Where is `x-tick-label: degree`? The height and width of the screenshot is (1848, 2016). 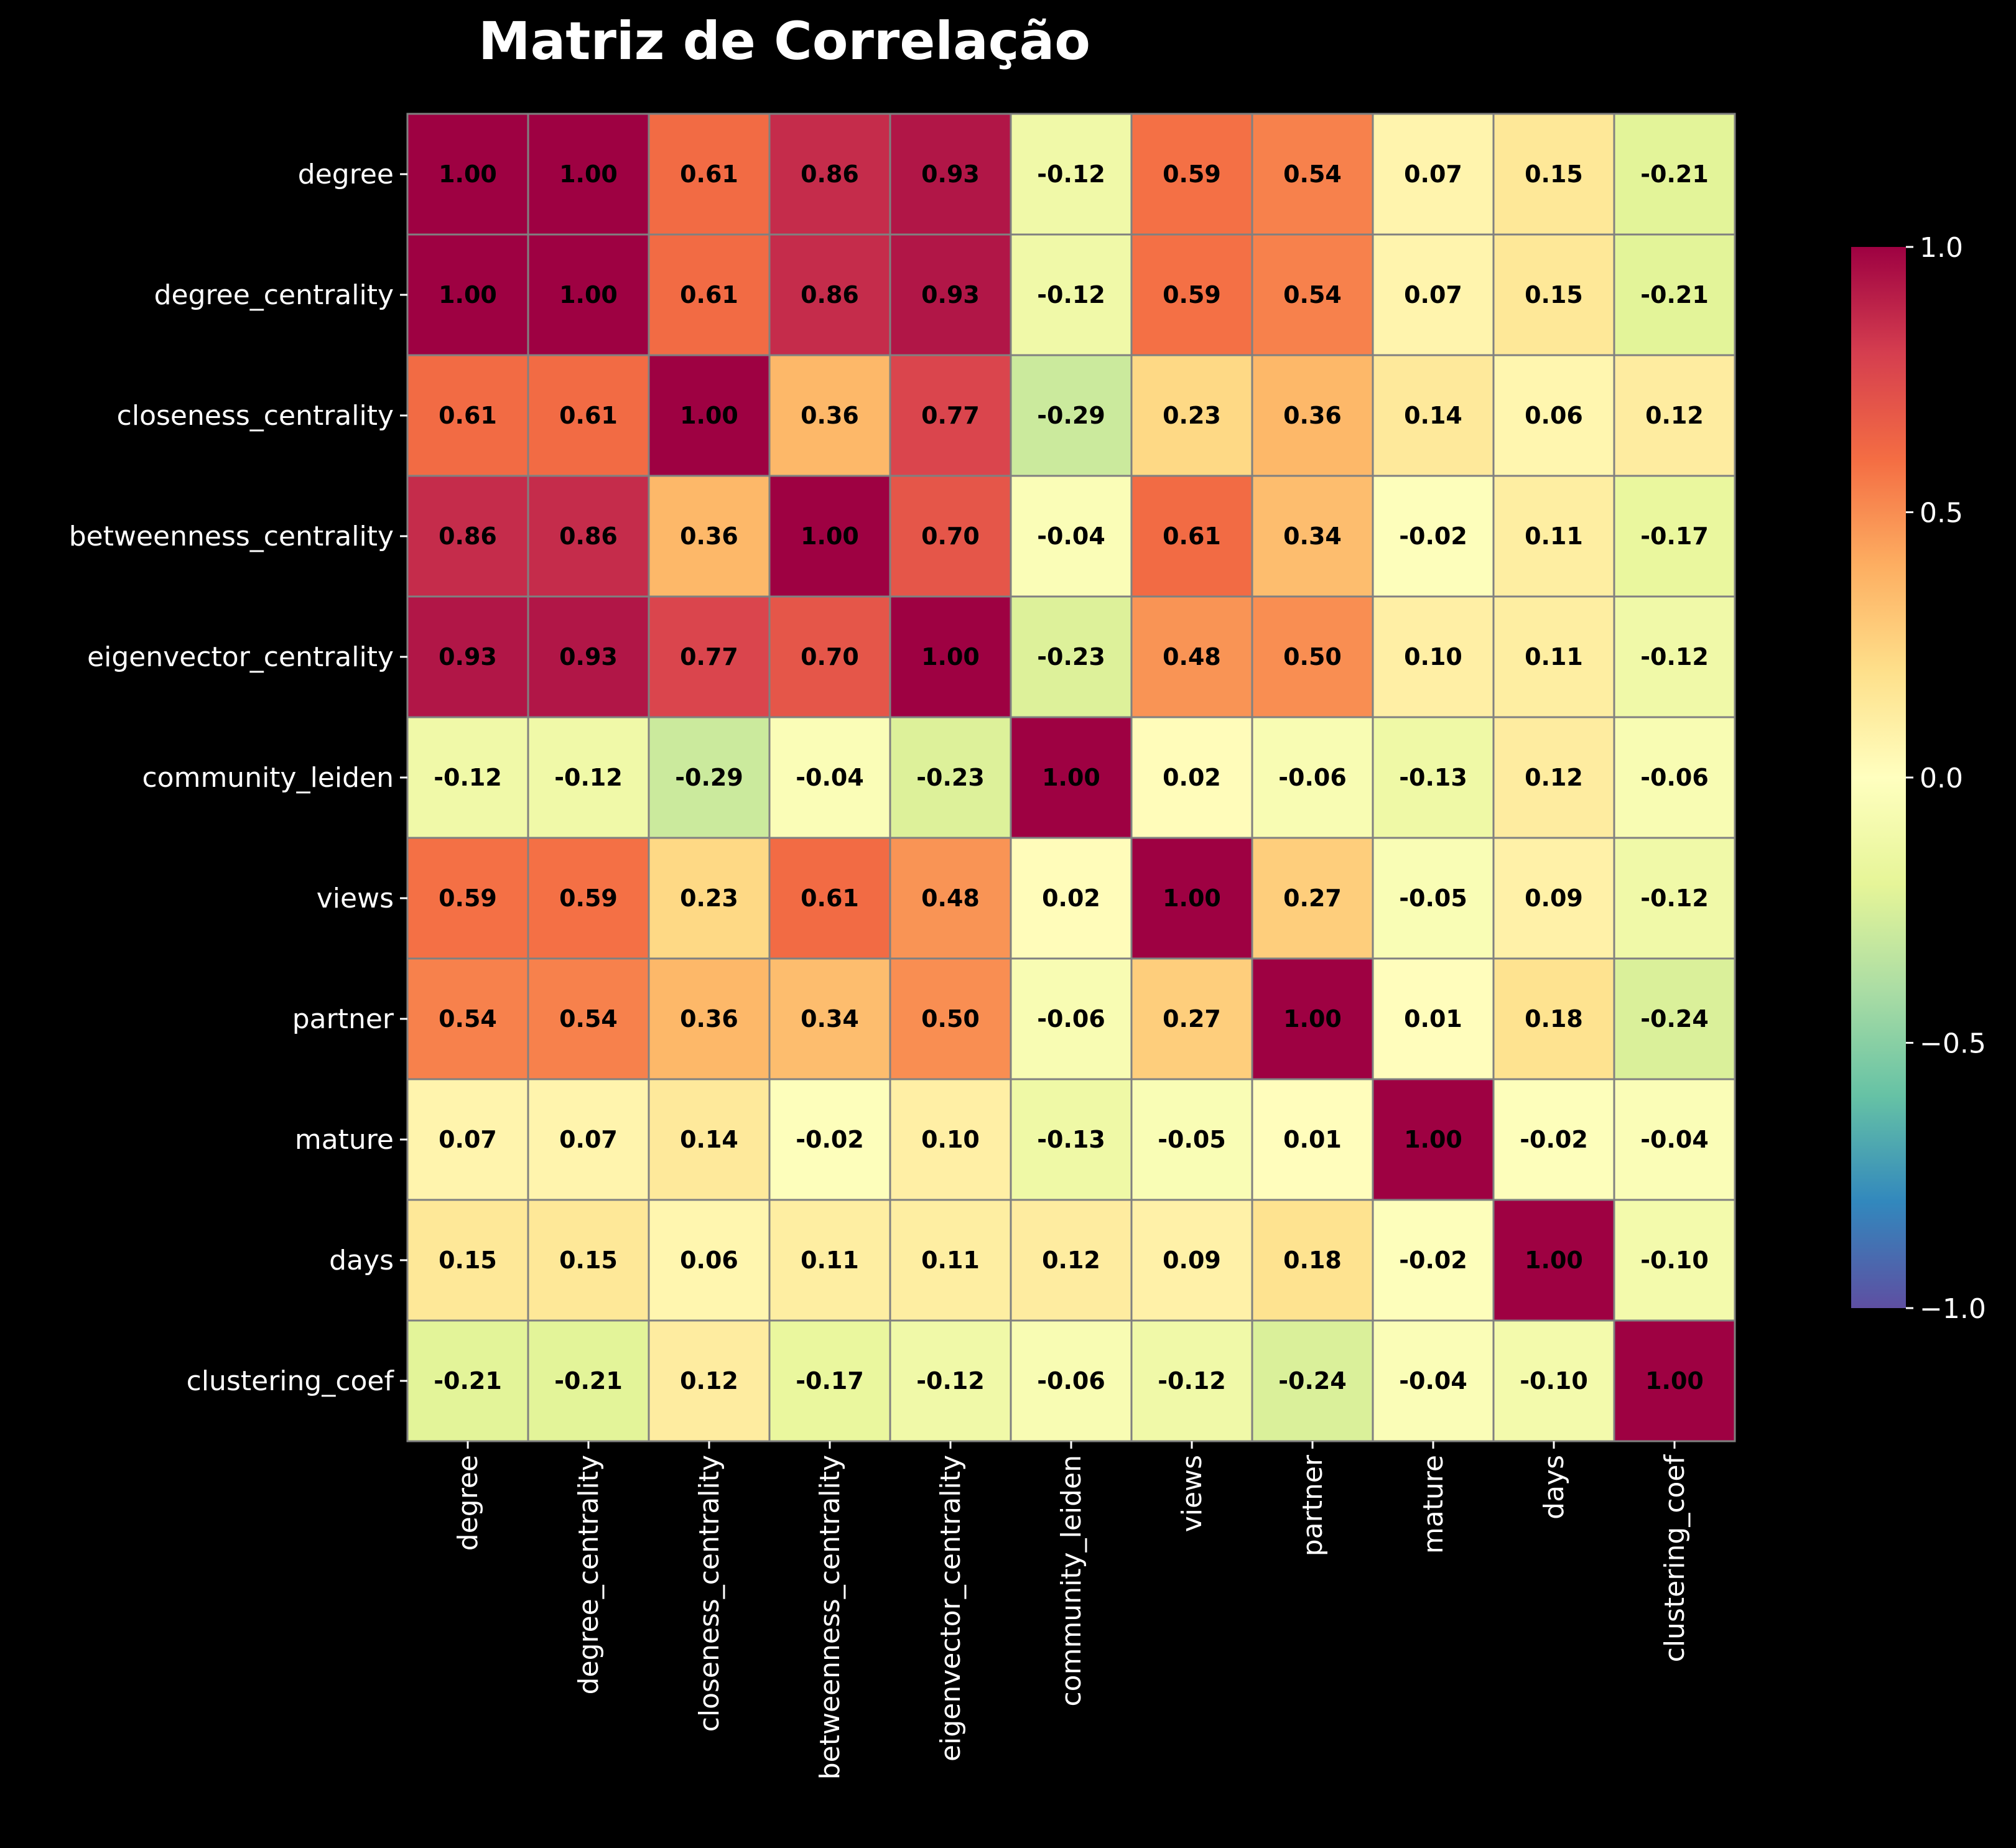
x-tick-label: degree is located at coordinates (468, 1503).